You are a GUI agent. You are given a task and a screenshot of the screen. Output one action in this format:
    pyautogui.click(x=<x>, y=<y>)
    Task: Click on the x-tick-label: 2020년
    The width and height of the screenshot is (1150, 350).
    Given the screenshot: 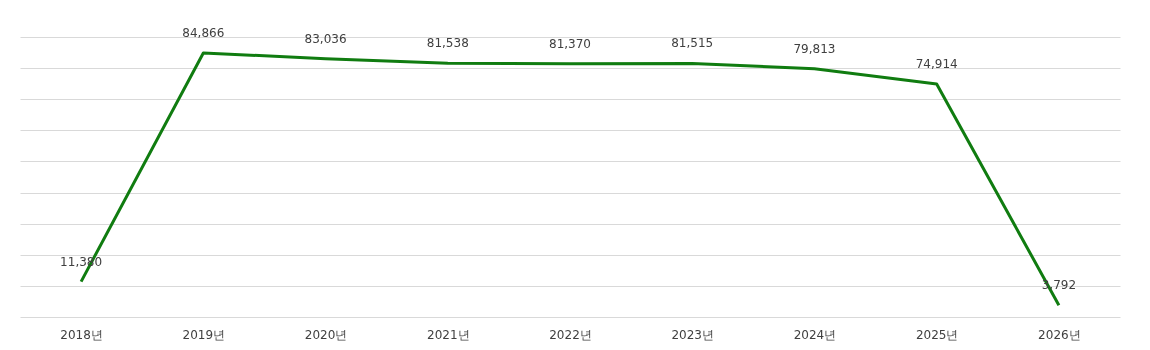 What is the action you would take?
    pyautogui.click(x=326, y=334)
    